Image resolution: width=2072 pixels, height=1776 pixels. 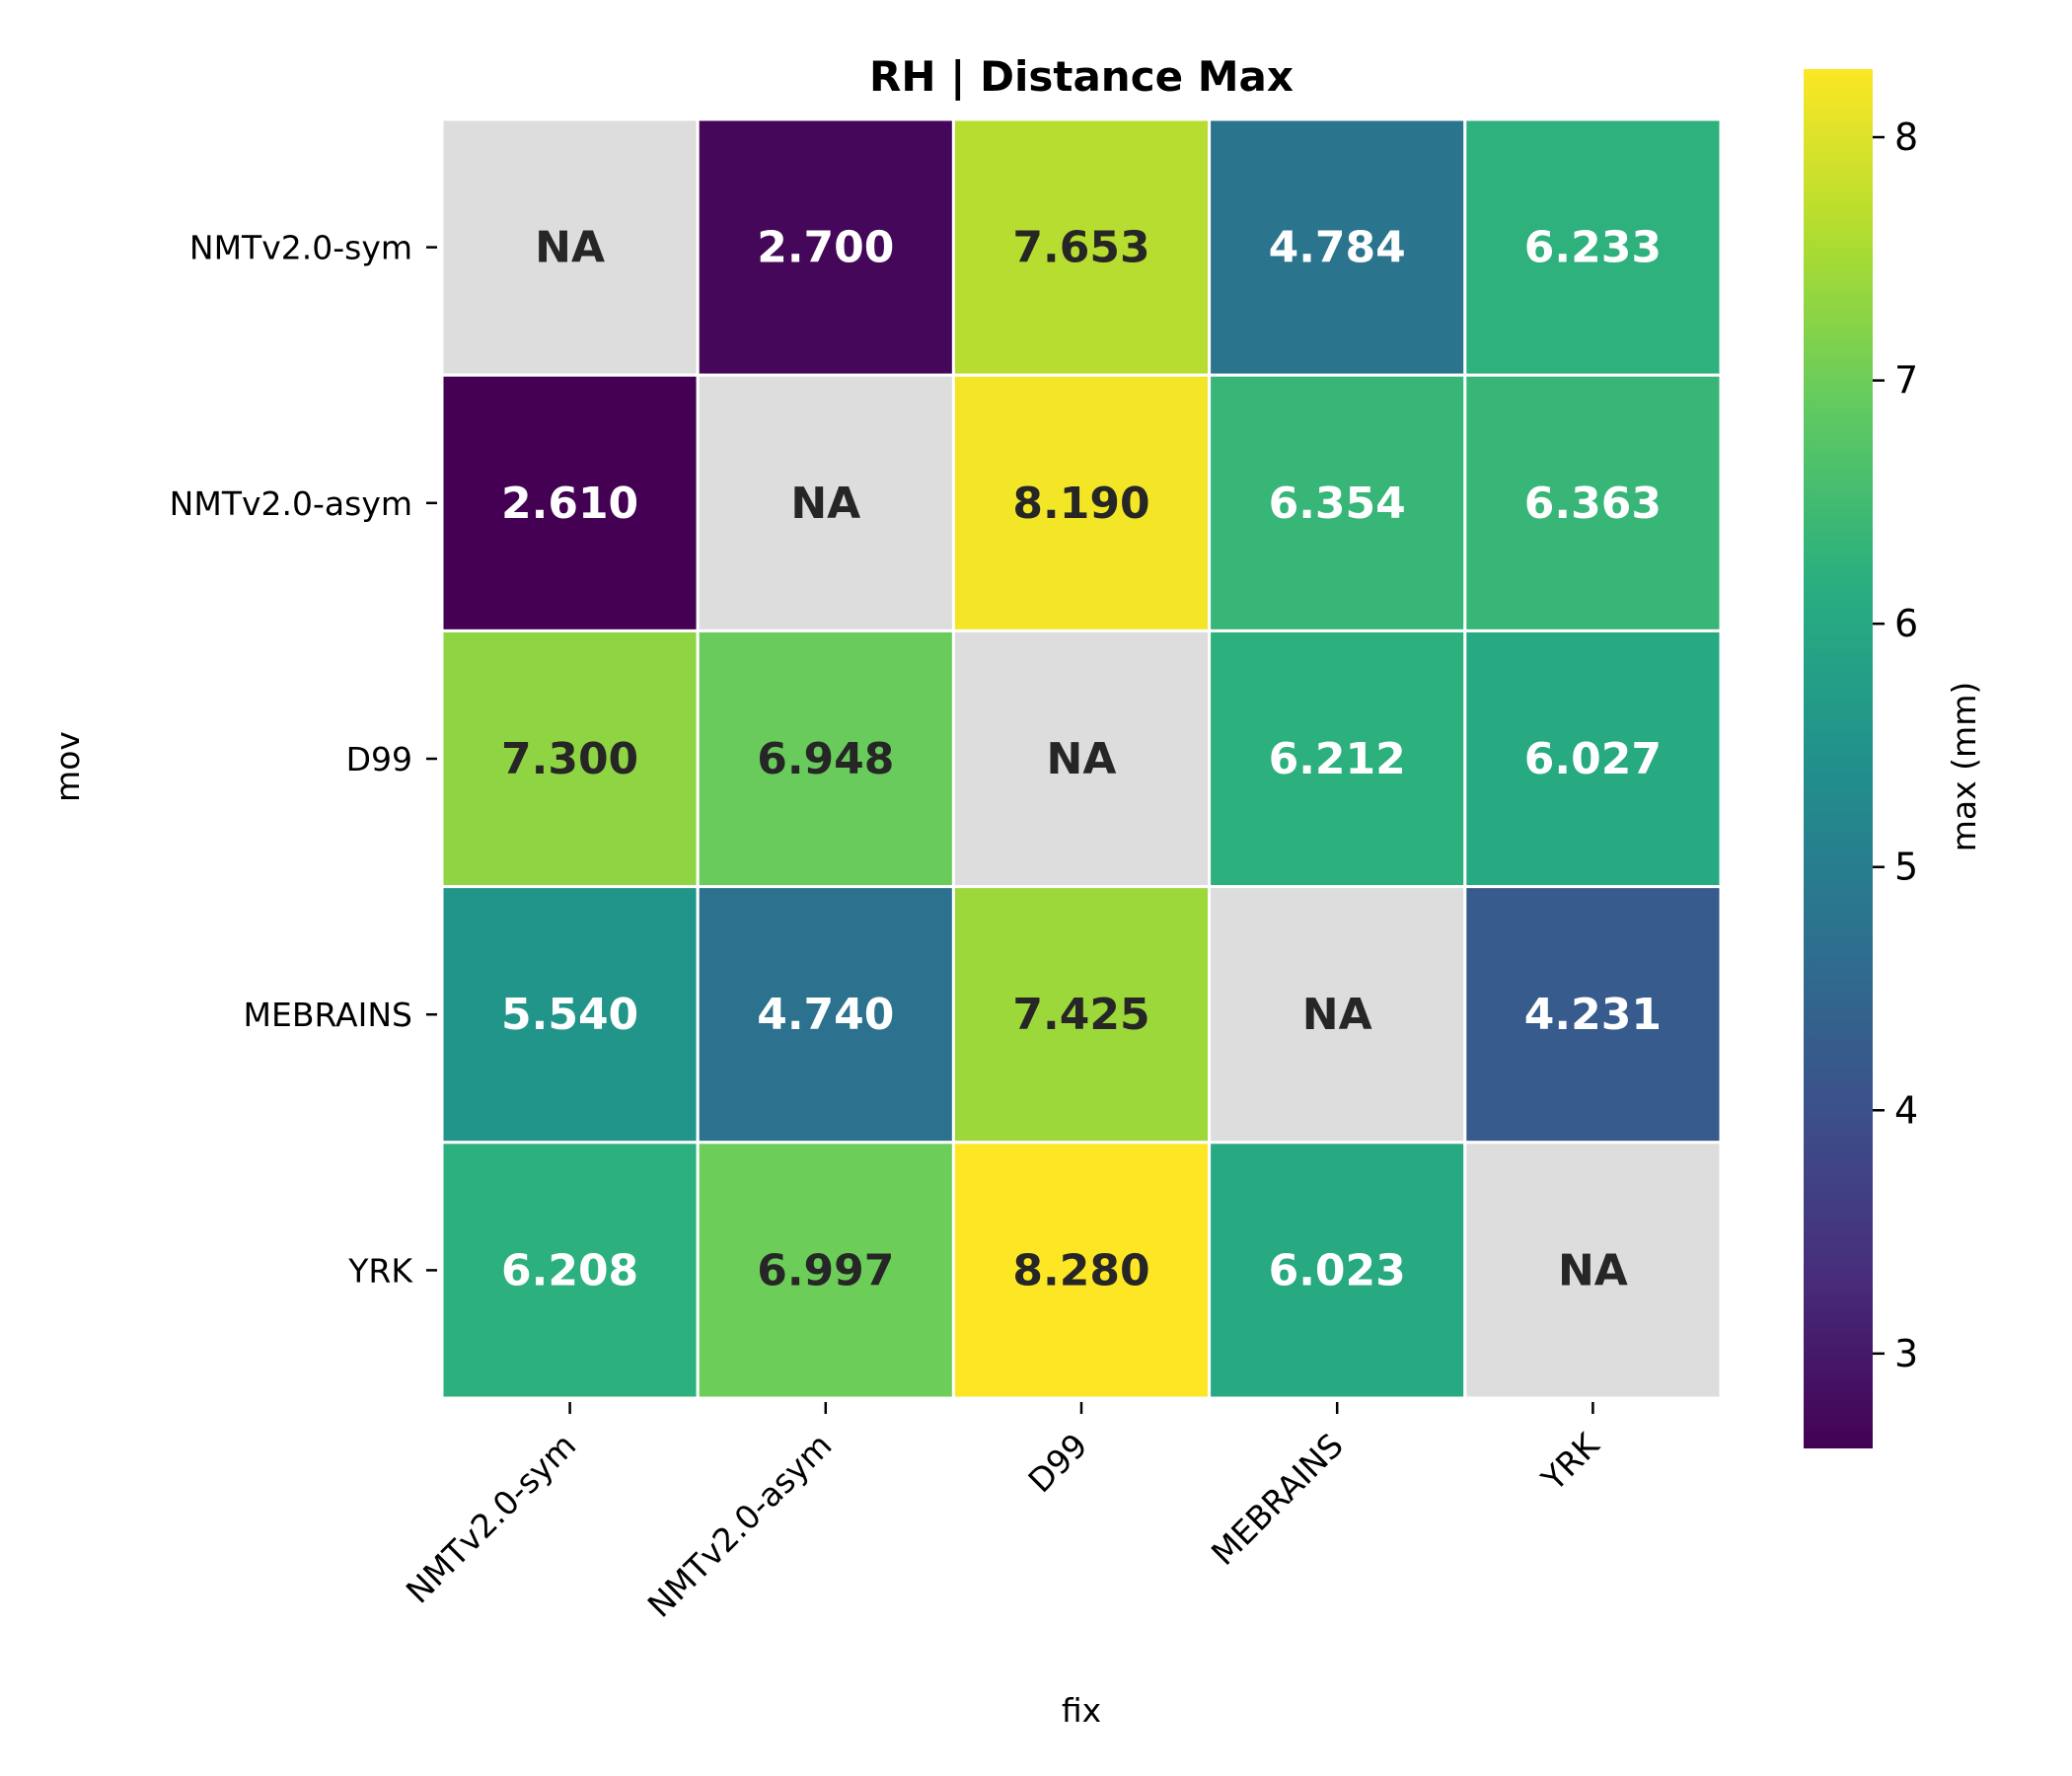 What do you see at coordinates (491, 1518) in the screenshot?
I see `x-tick-label: NMTv2.0-sym` at bounding box center [491, 1518].